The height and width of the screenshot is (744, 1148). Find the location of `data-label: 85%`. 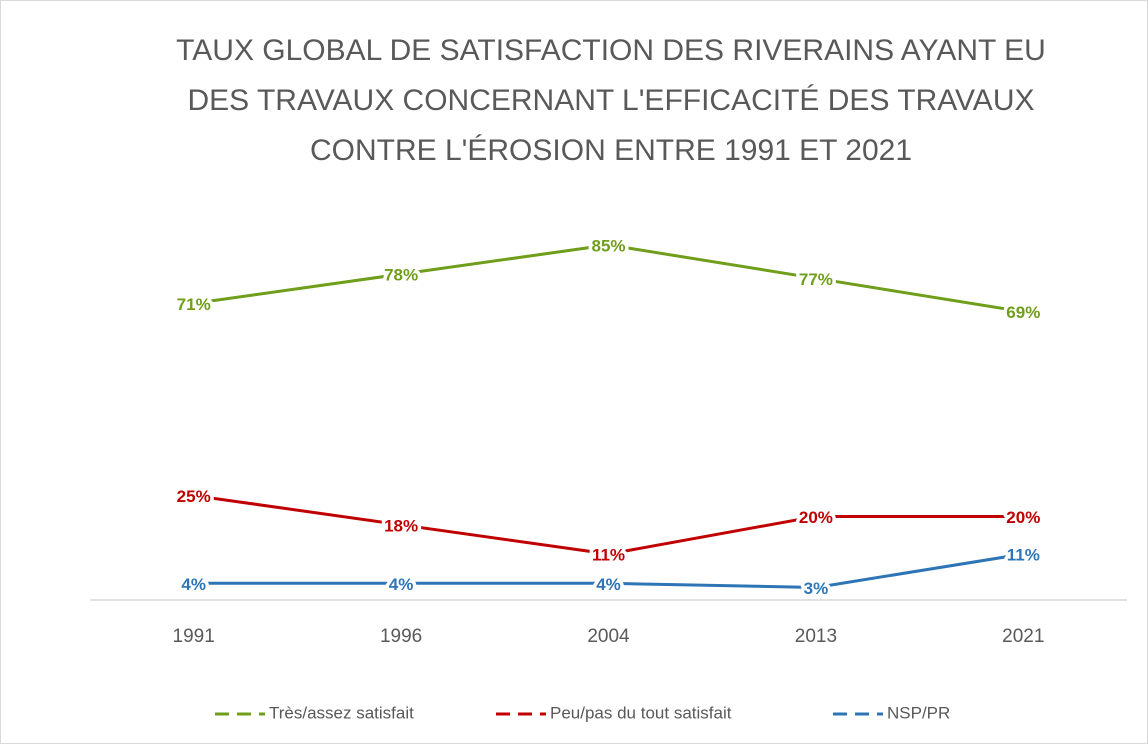

data-label: 85% is located at coordinates (608, 245).